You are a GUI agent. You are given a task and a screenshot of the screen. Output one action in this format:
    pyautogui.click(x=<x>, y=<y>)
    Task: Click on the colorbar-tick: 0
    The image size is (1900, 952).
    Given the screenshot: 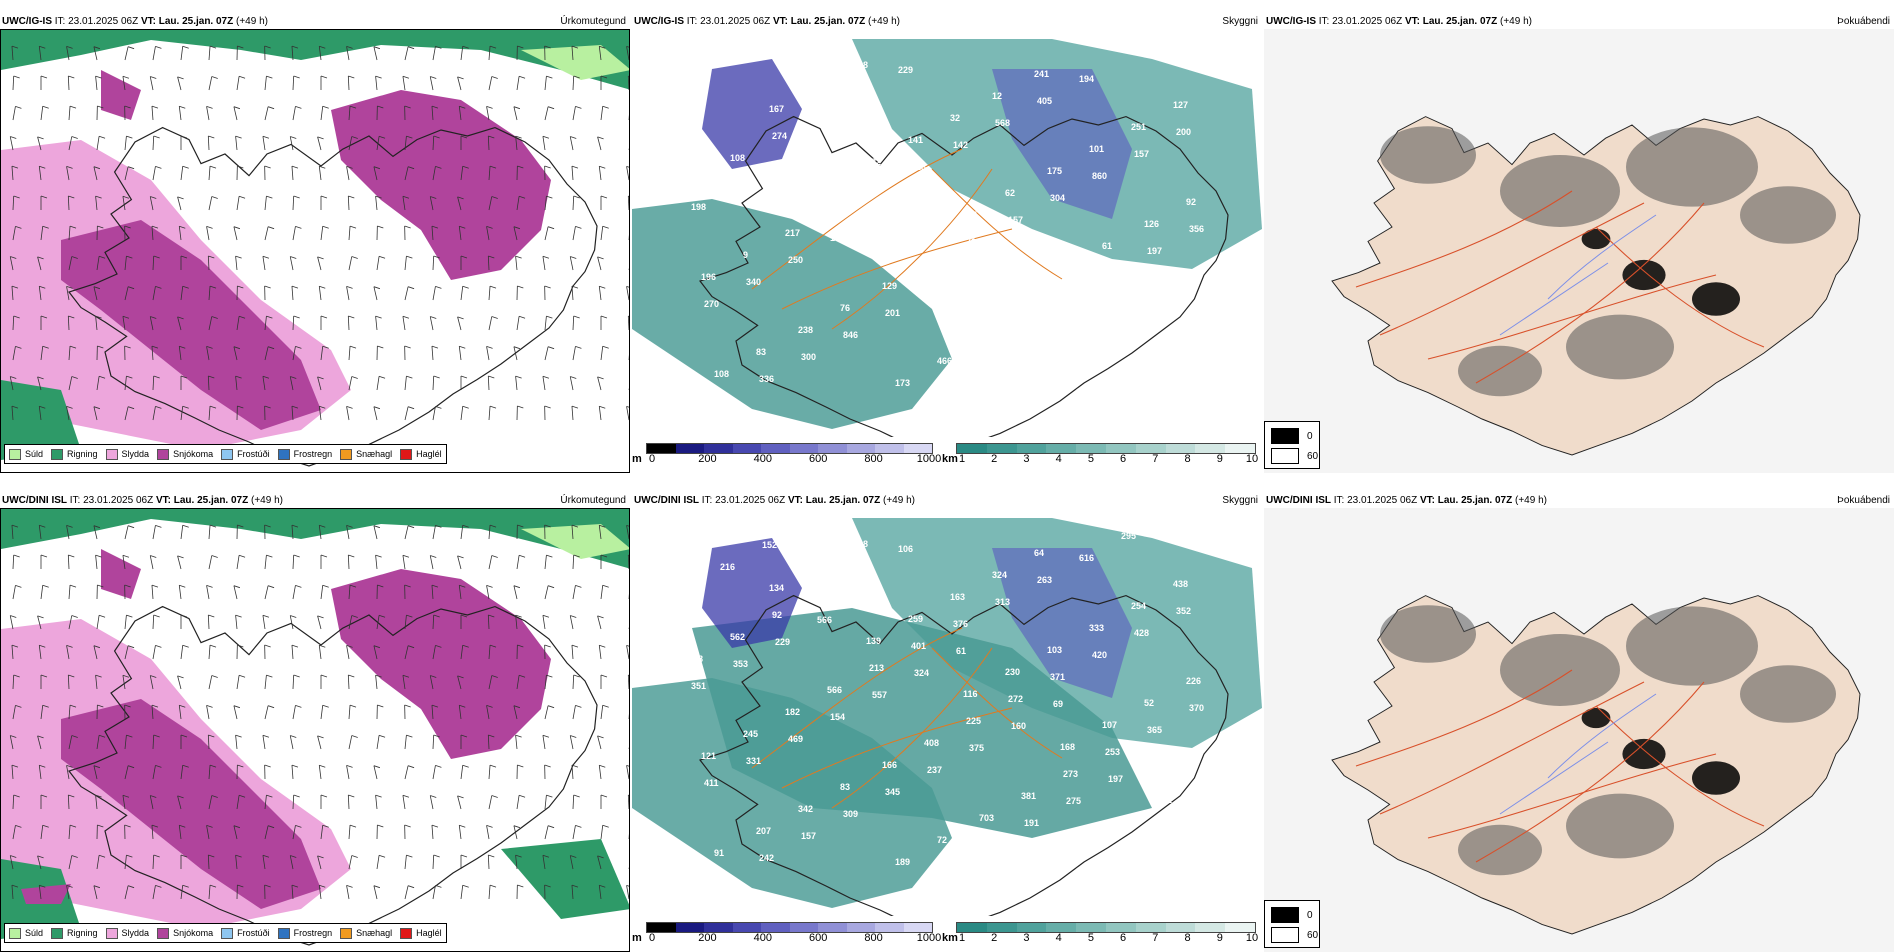 What is the action you would take?
    pyautogui.click(x=652, y=459)
    